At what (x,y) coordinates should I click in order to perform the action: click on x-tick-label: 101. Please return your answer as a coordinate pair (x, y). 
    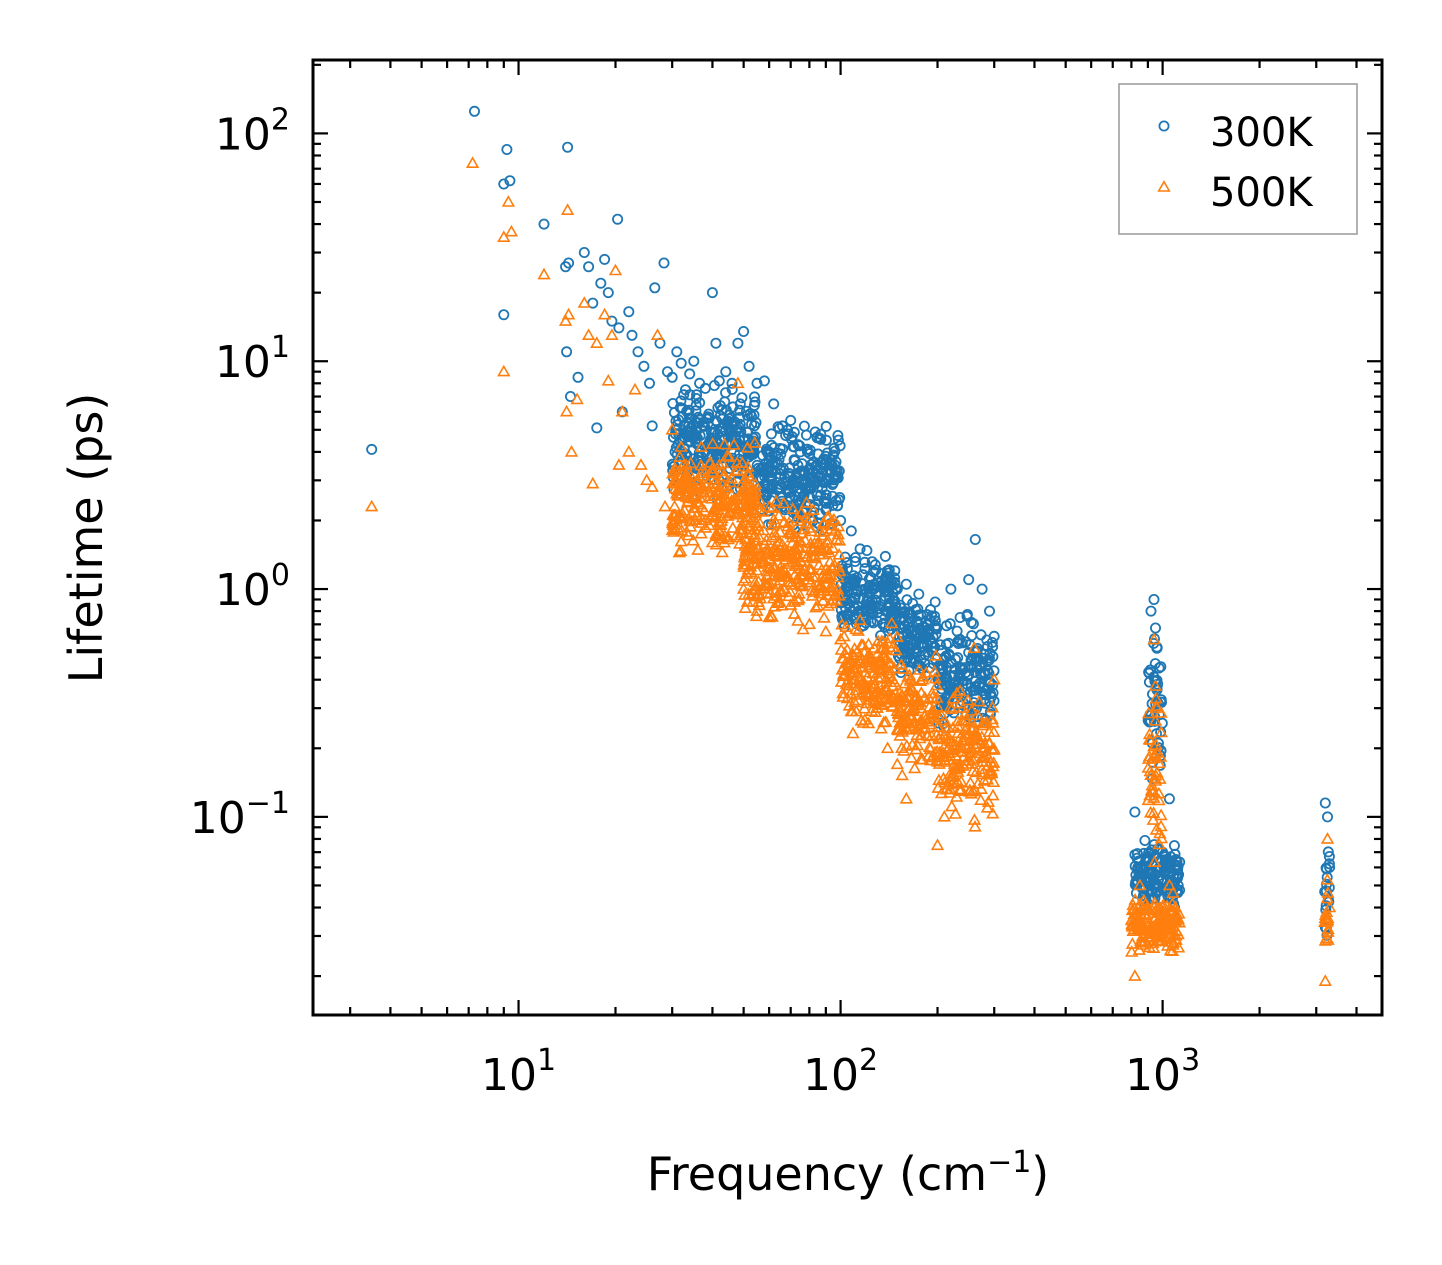
    Looking at the image, I should click on (518, 1072).